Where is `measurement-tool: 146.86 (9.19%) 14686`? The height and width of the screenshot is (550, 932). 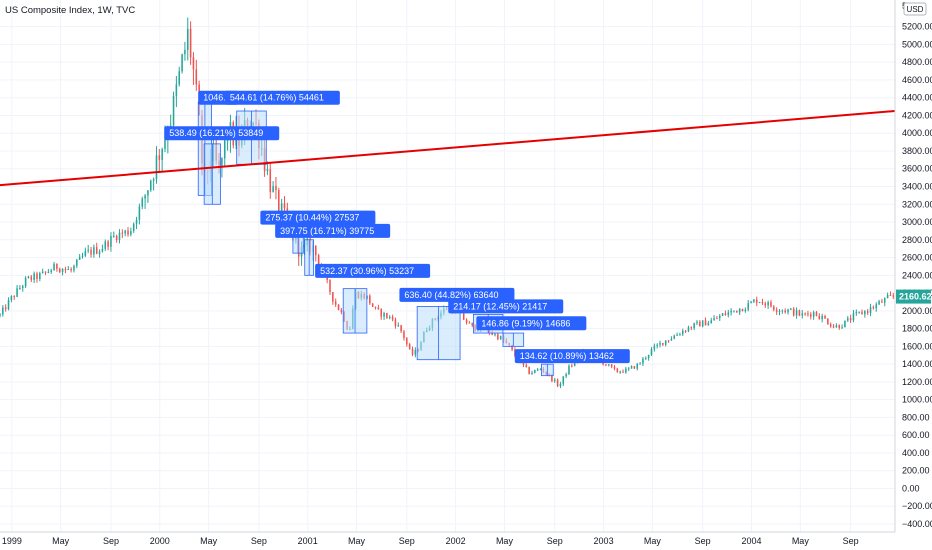 measurement-tool: 146.86 (9.19%) 14686 is located at coordinates (531, 331).